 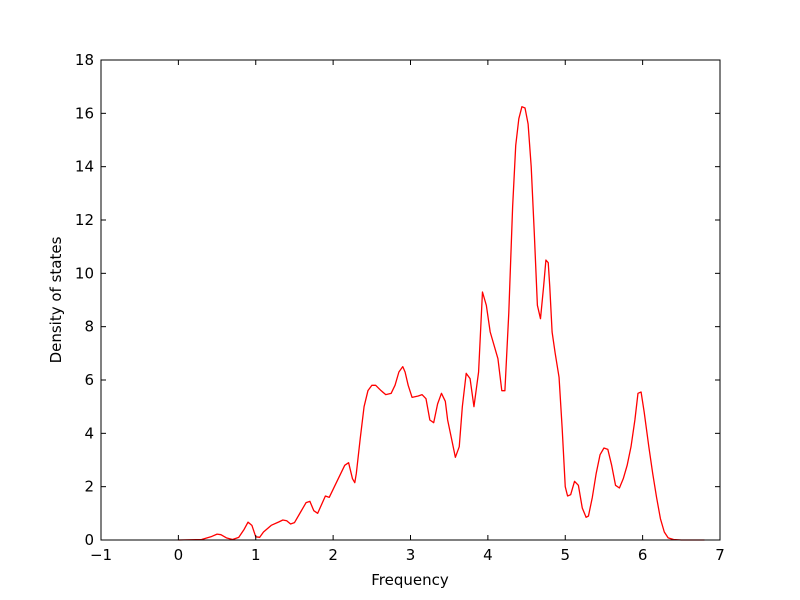 I want to click on y-tick-label: 4, so click(x=89, y=433).